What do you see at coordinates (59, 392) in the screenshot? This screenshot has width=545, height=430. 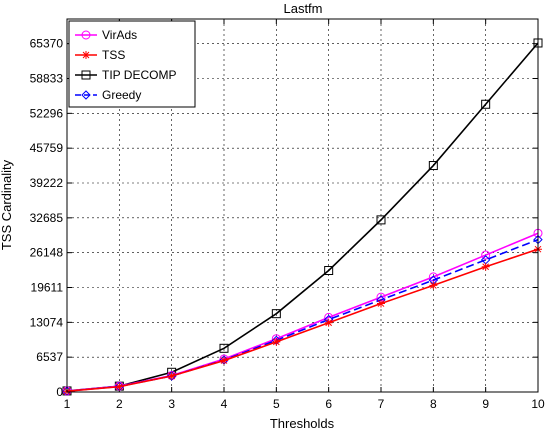 I see `y-tick-label: 0` at bounding box center [59, 392].